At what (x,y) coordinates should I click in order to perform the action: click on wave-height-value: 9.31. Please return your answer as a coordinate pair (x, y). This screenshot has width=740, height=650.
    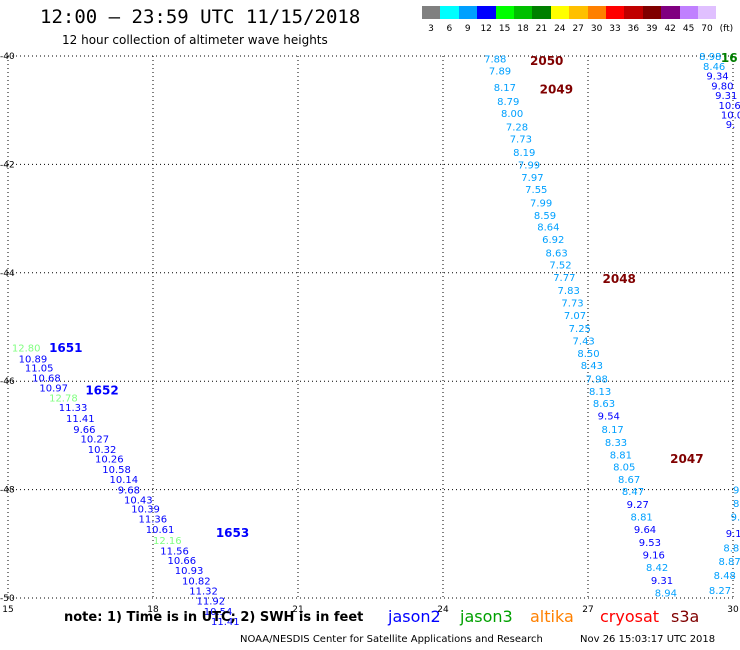
    Looking at the image, I should click on (726, 96).